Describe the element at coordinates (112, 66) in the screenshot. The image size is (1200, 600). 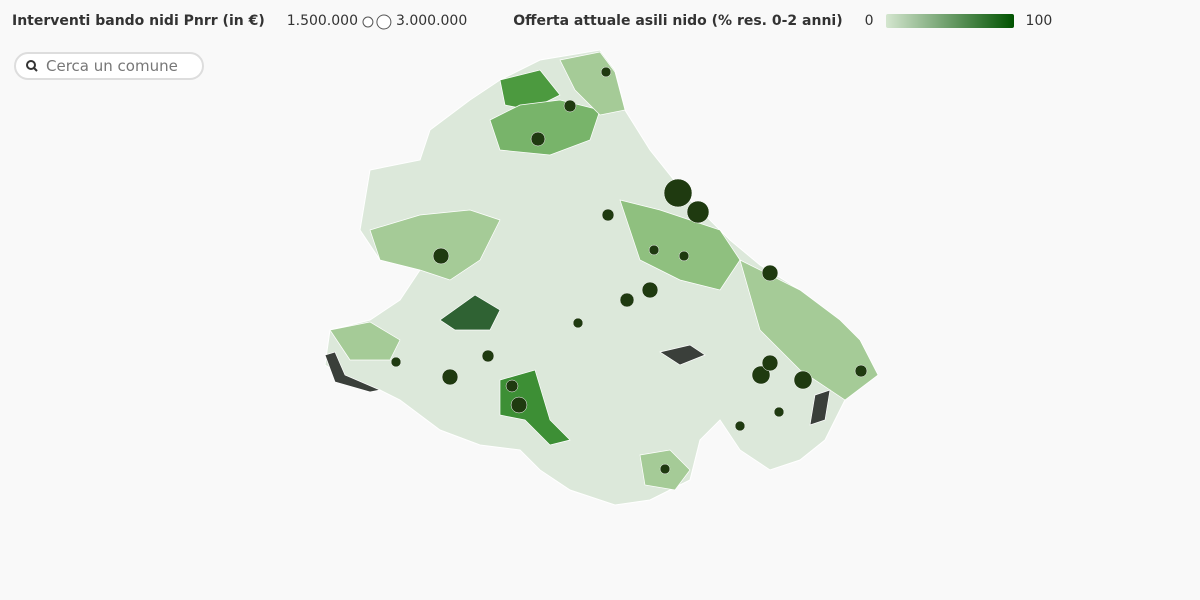
I see `search-placeholder: Cerca un comune` at that location.